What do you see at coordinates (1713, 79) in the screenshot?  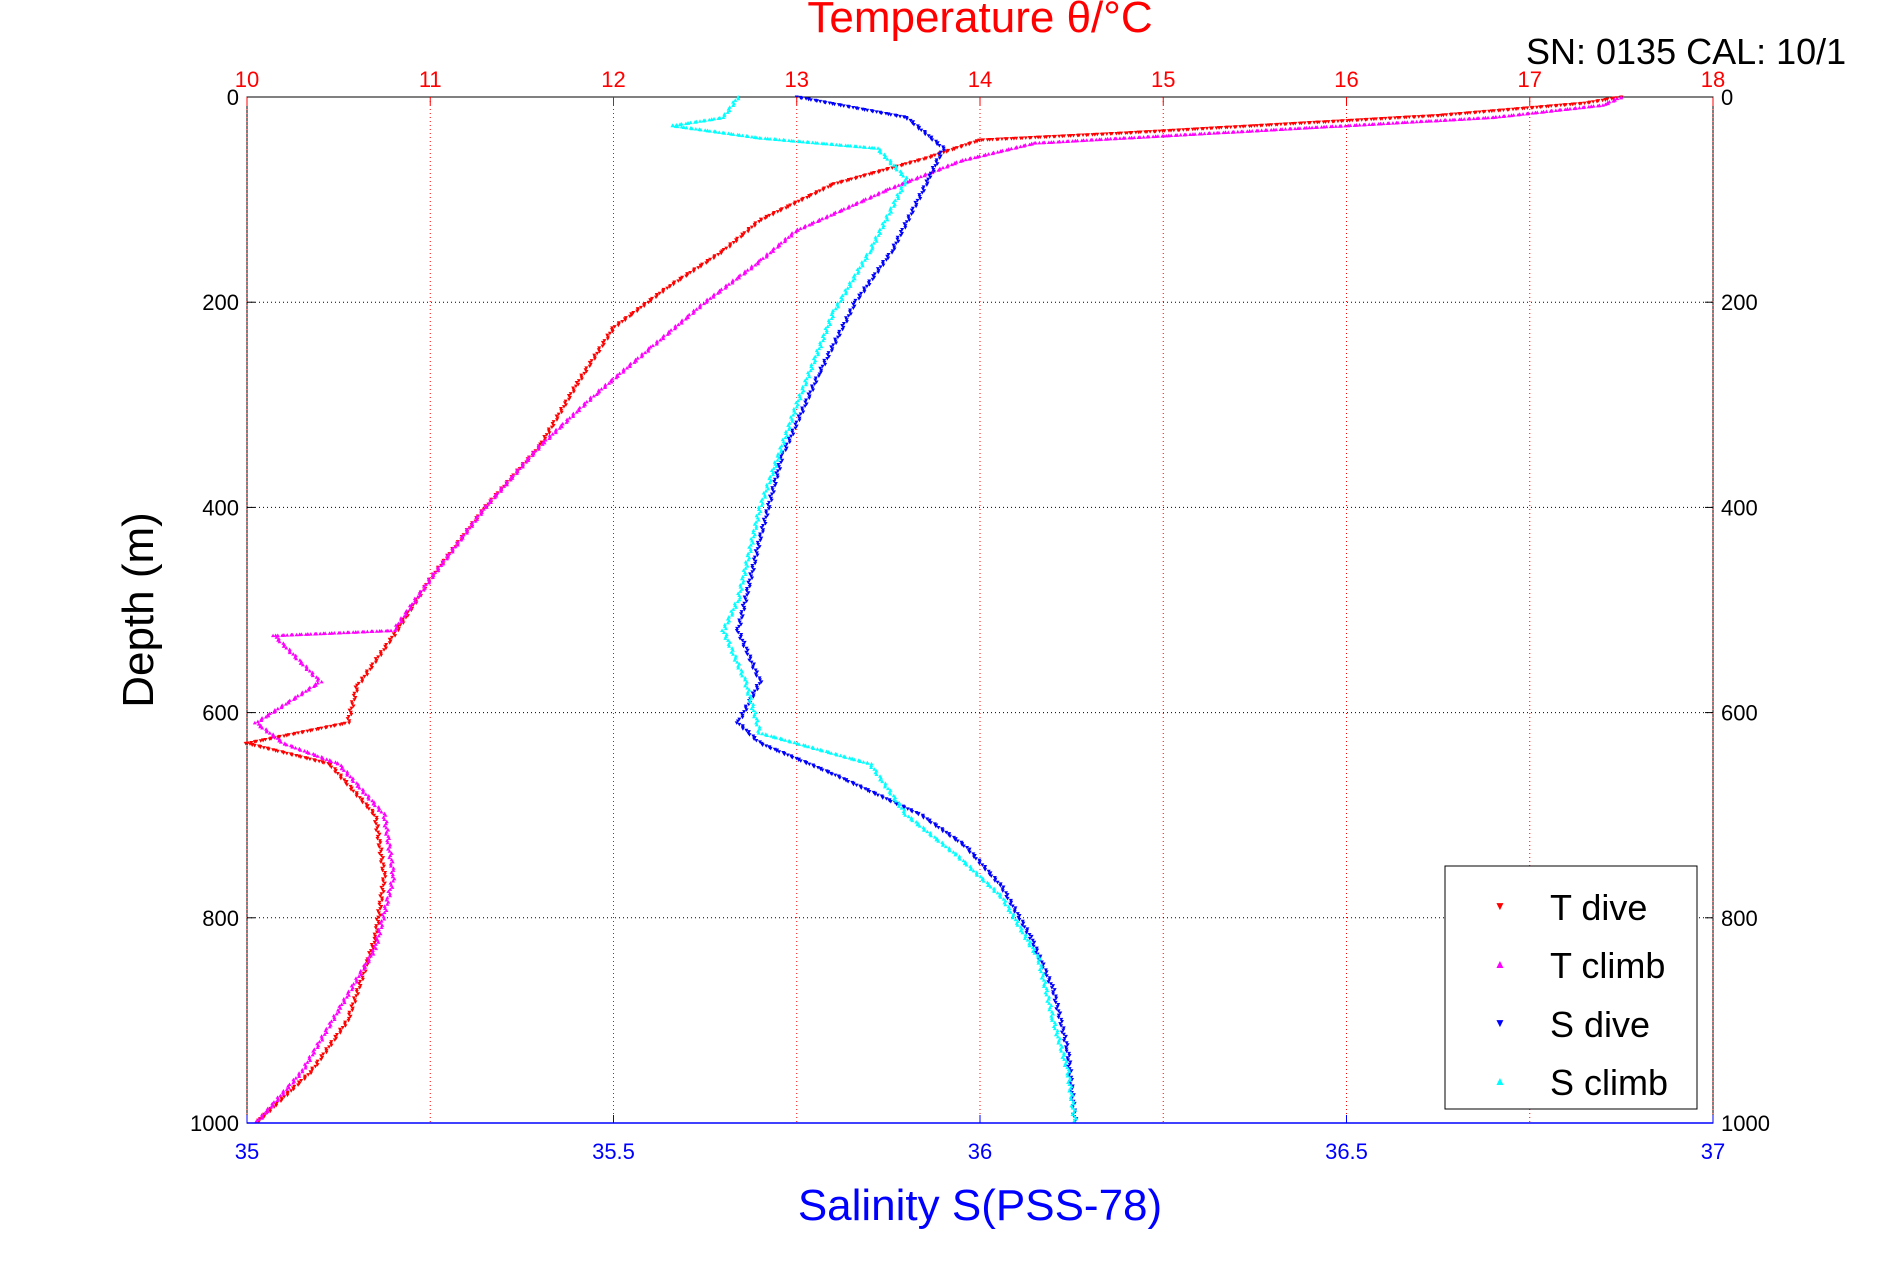 I see `tick-label-temperature: 18` at bounding box center [1713, 79].